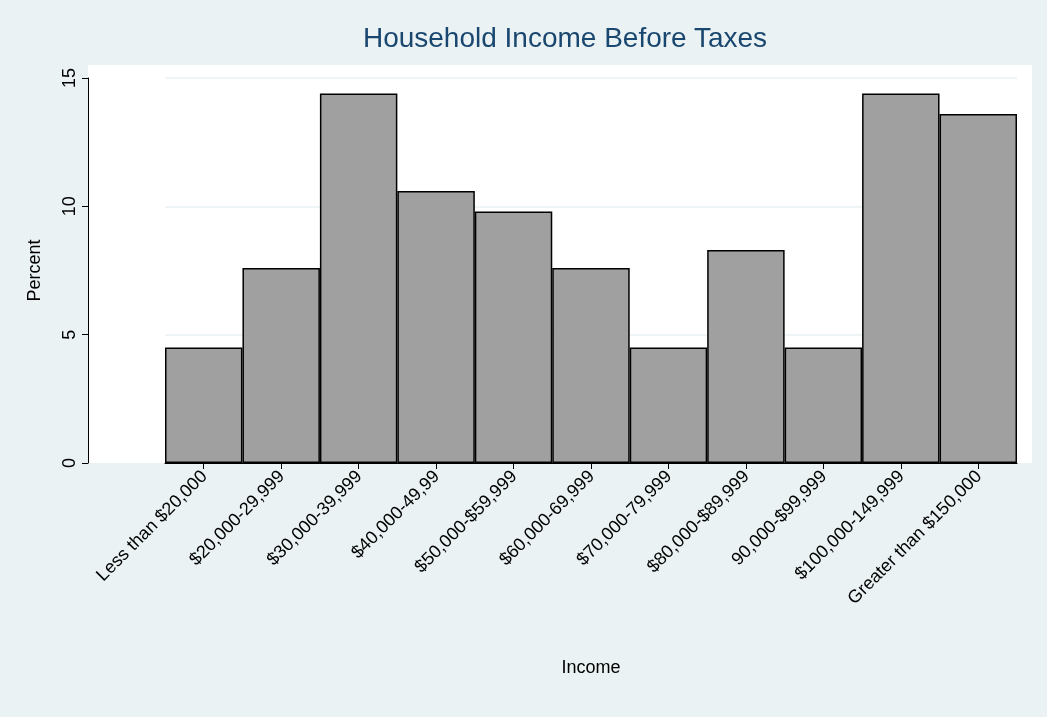 This screenshot has width=1047, height=717. What do you see at coordinates (565, 37) in the screenshot?
I see `chart-title: Household Income Before Taxes` at bounding box center [565, 37].